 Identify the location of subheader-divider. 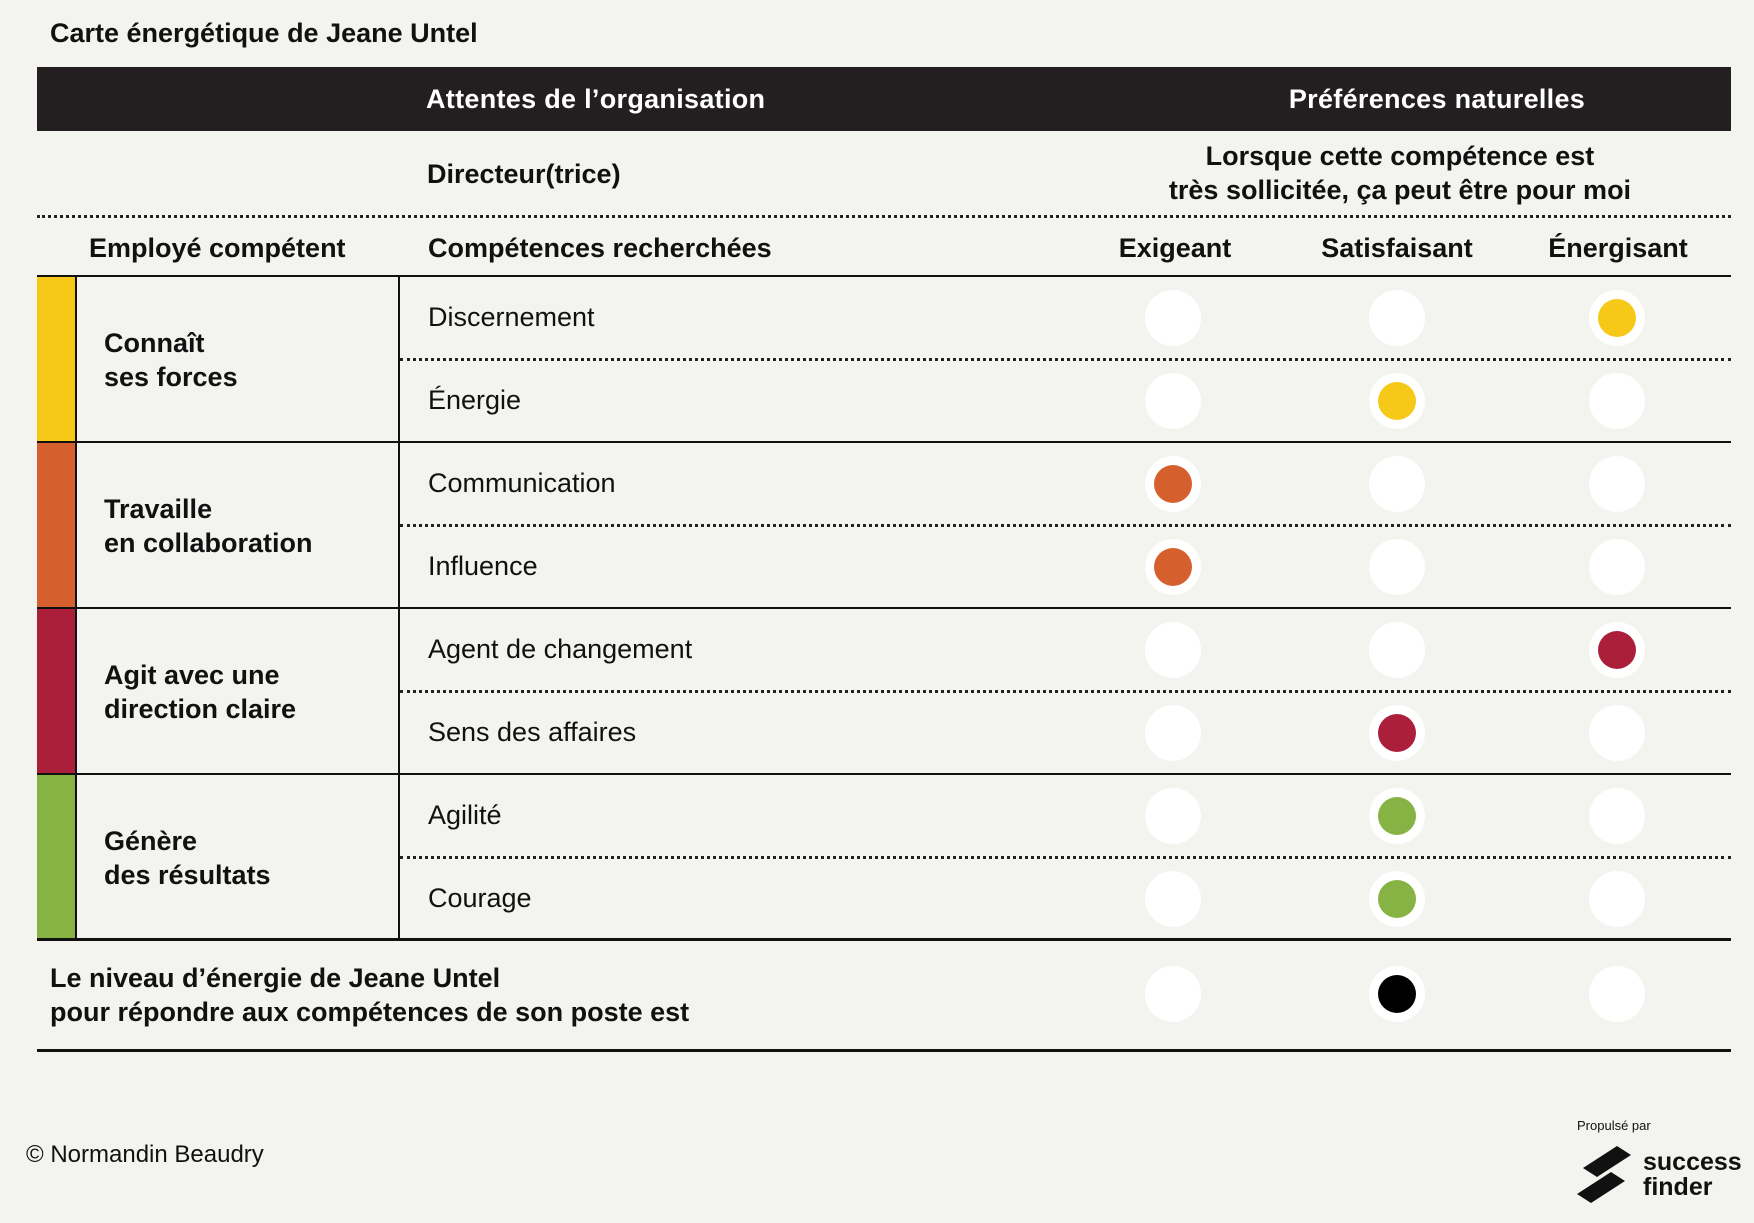
(884, 216).